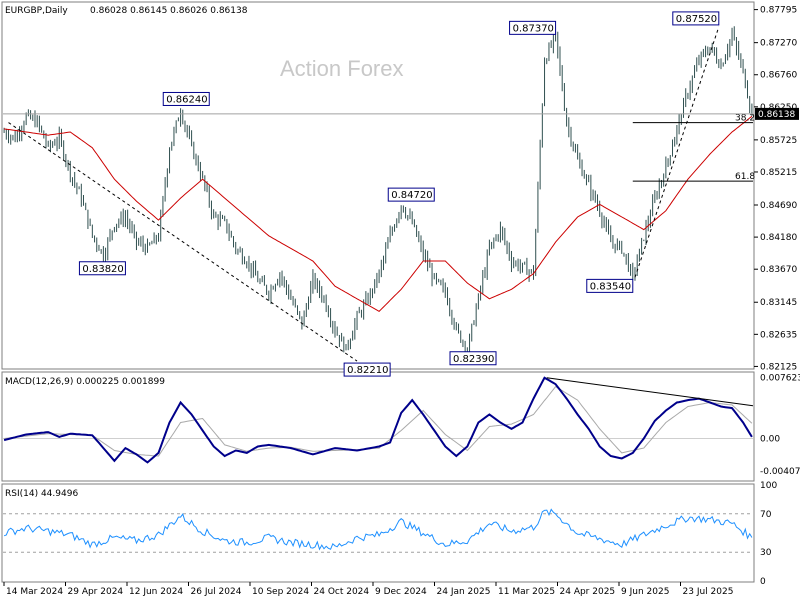 The height and width of the screenshot is (600, 800). What do you see at coordinates (780, 472) in the screenshot?
I see `macd-tick-label: -0.004073` at bounding box center [780, 472].